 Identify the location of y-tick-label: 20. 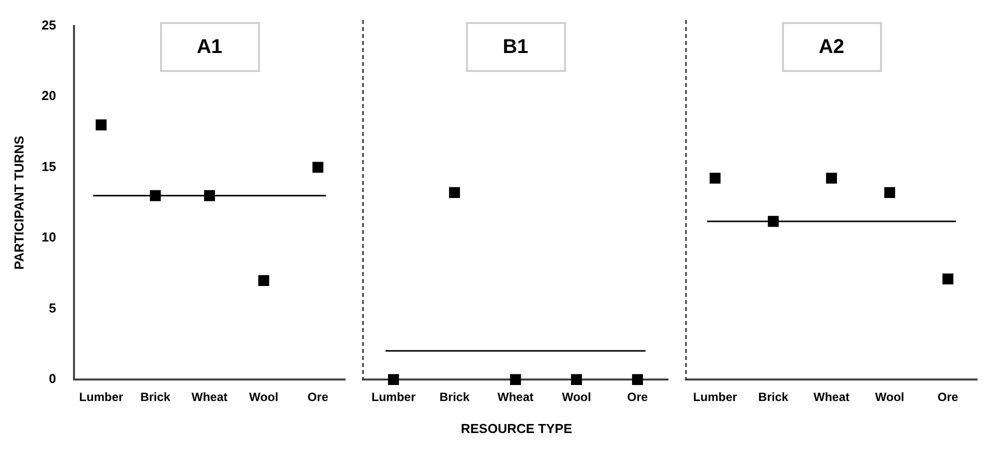
(49, 96).